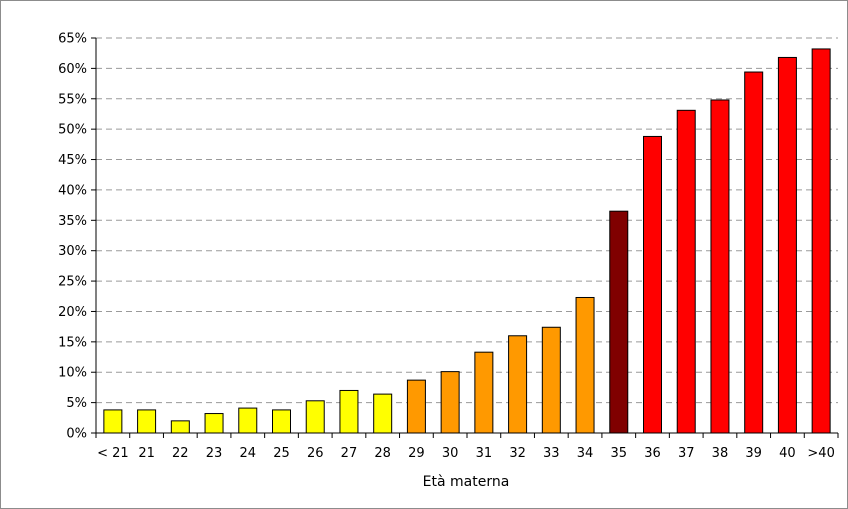 The image size is (848, 509). What do you see at coordinates (72, 69) in the screenshot?
I see `y-tick-label-60: 60%` at bounding box center [72, 69].